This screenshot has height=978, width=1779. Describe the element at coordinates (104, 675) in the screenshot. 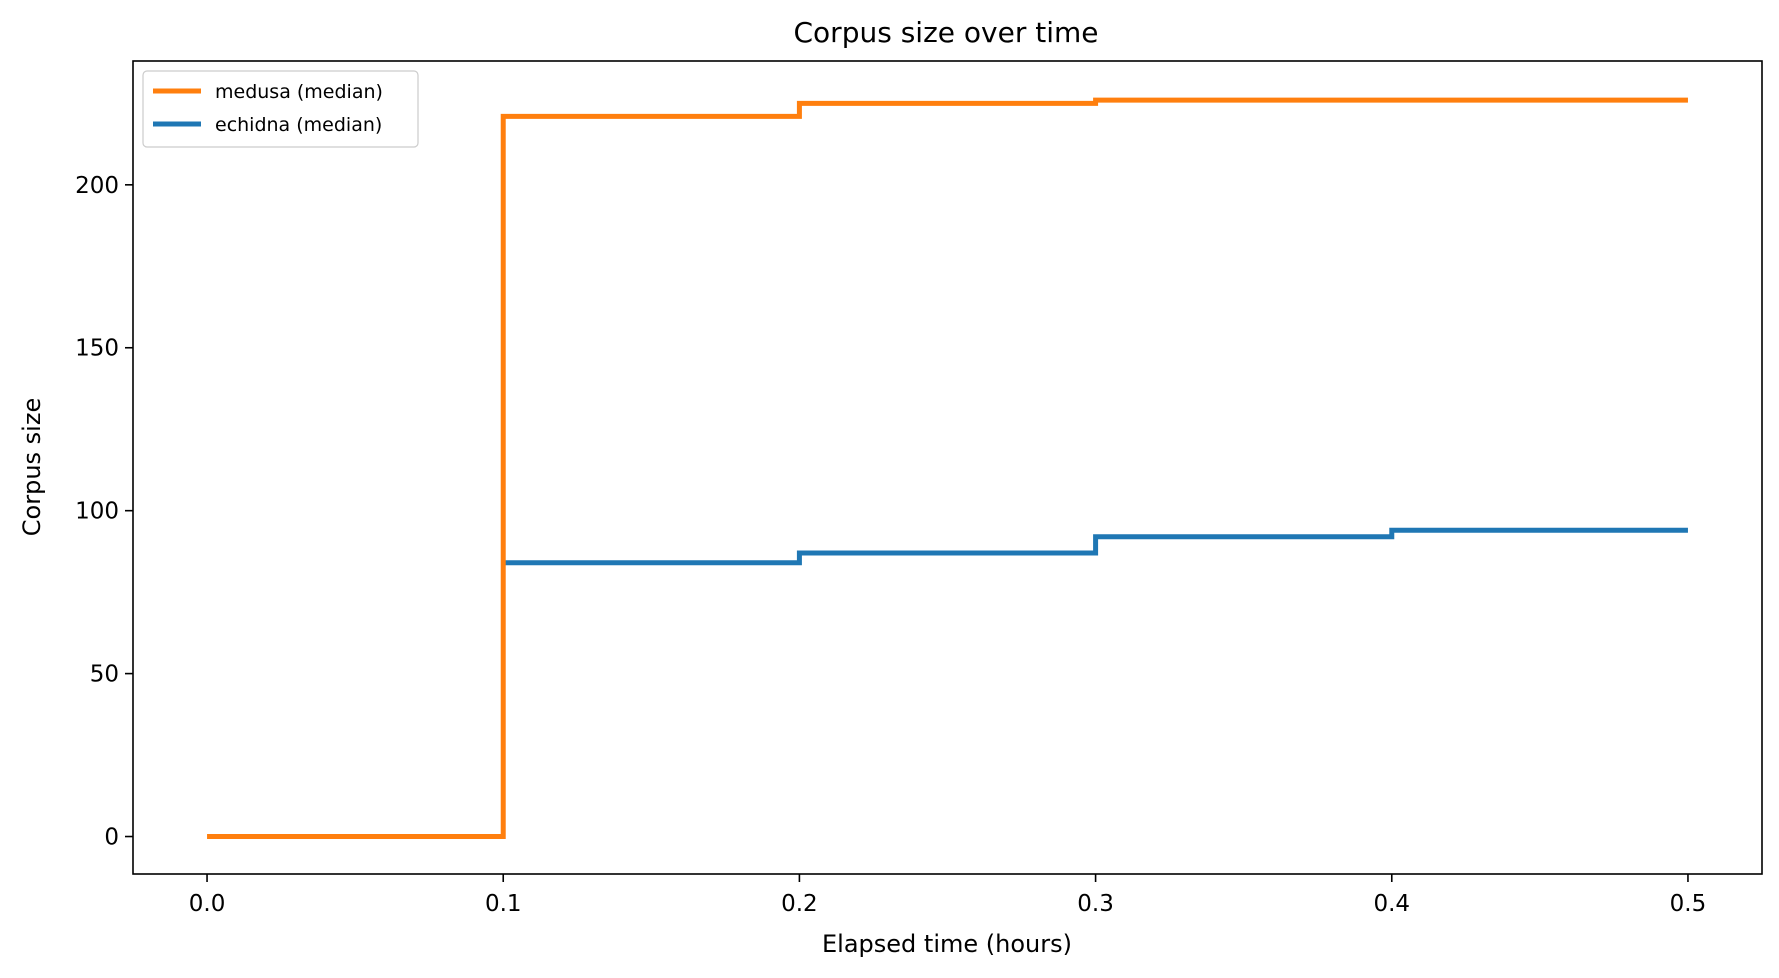

I see `y-tick-label: 50` at that location.